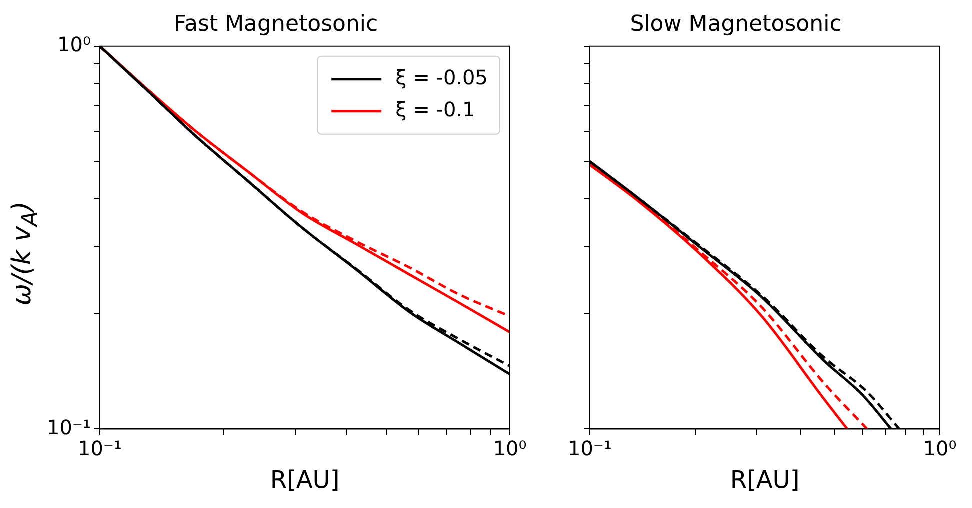 This screenshot has height=508, width=972. I want to click on legend-label: ξ = -0.1, so click(436, 110).